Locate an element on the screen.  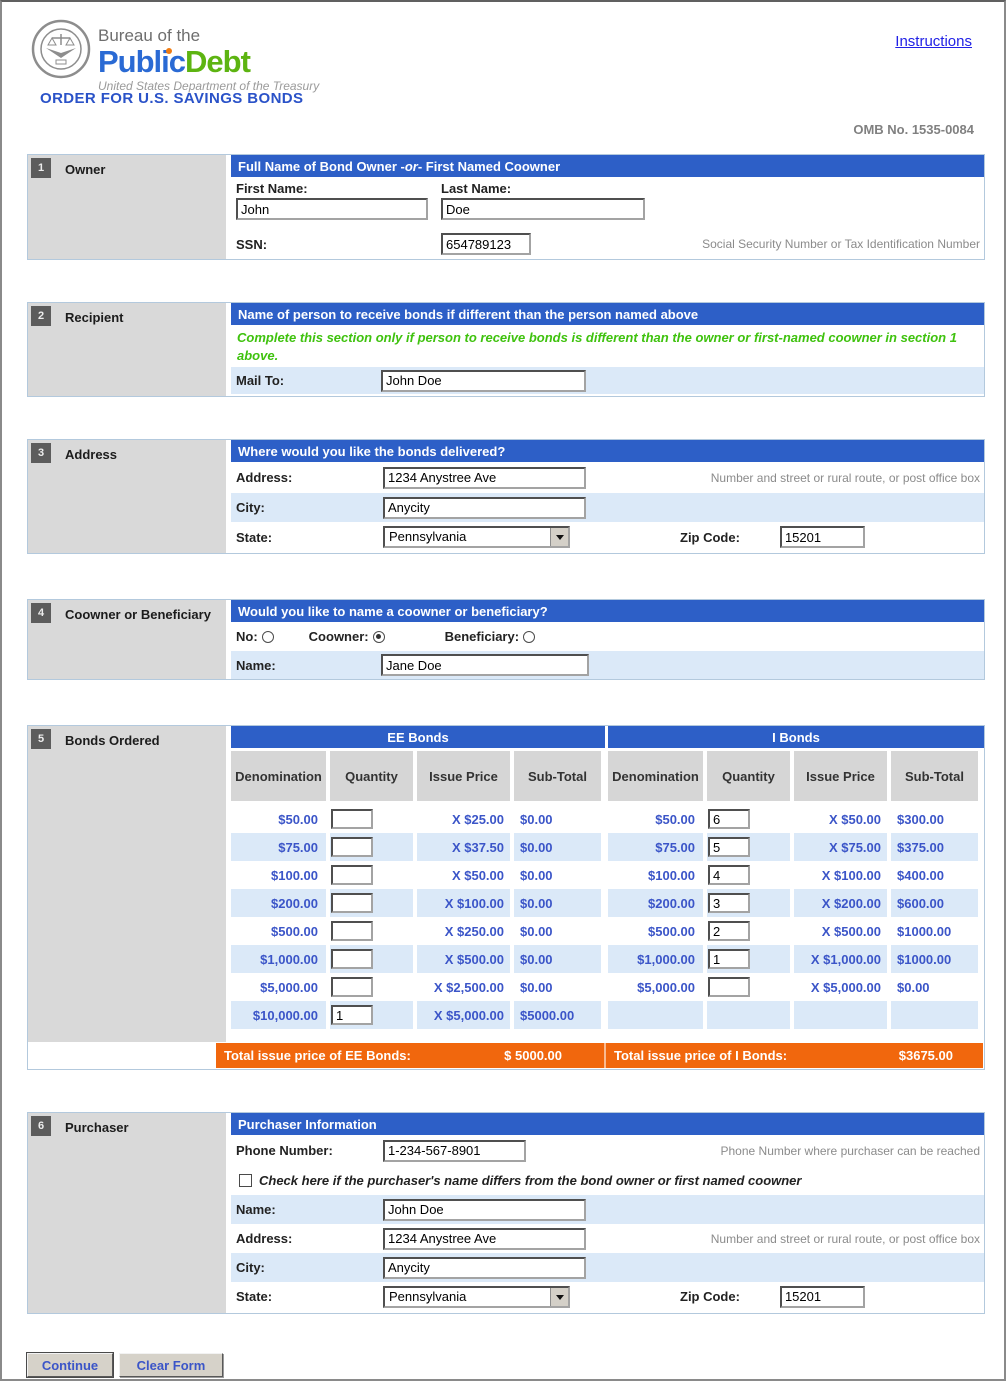
radio-beneficiary is located at coordinates (529, 636).